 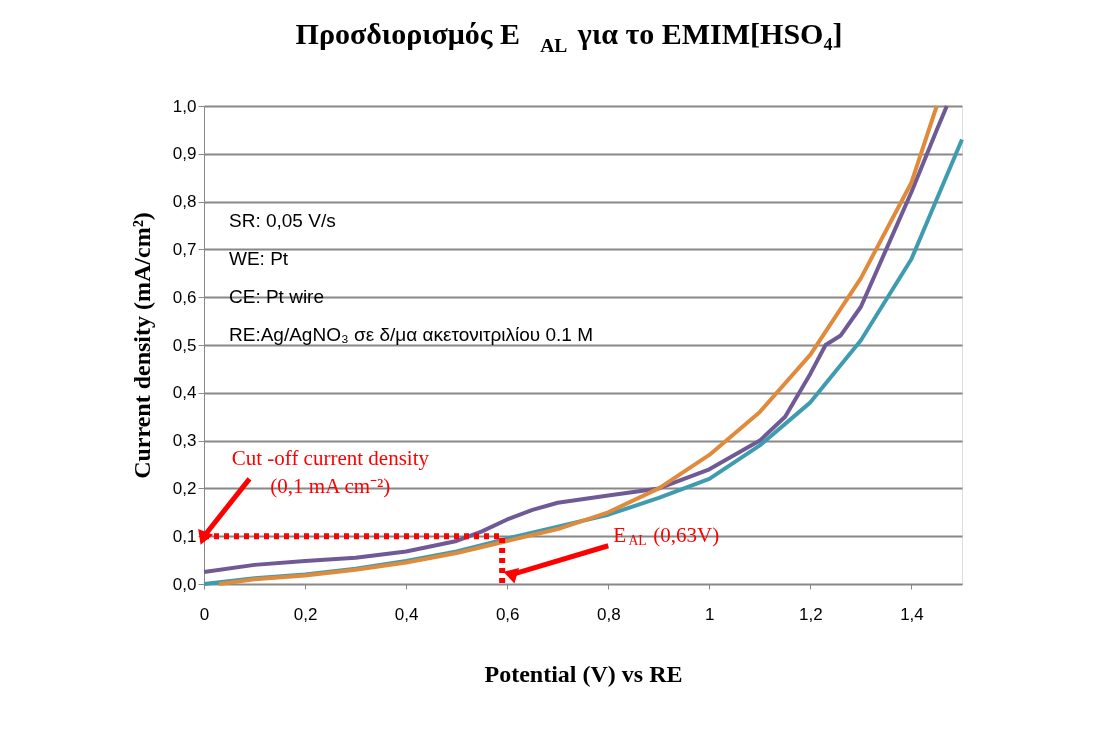 What do you see at coordinates (282, 220) in the screenshot?
I see `annotation: SR: 0,05 V/s` at bounding box center [282, 220].